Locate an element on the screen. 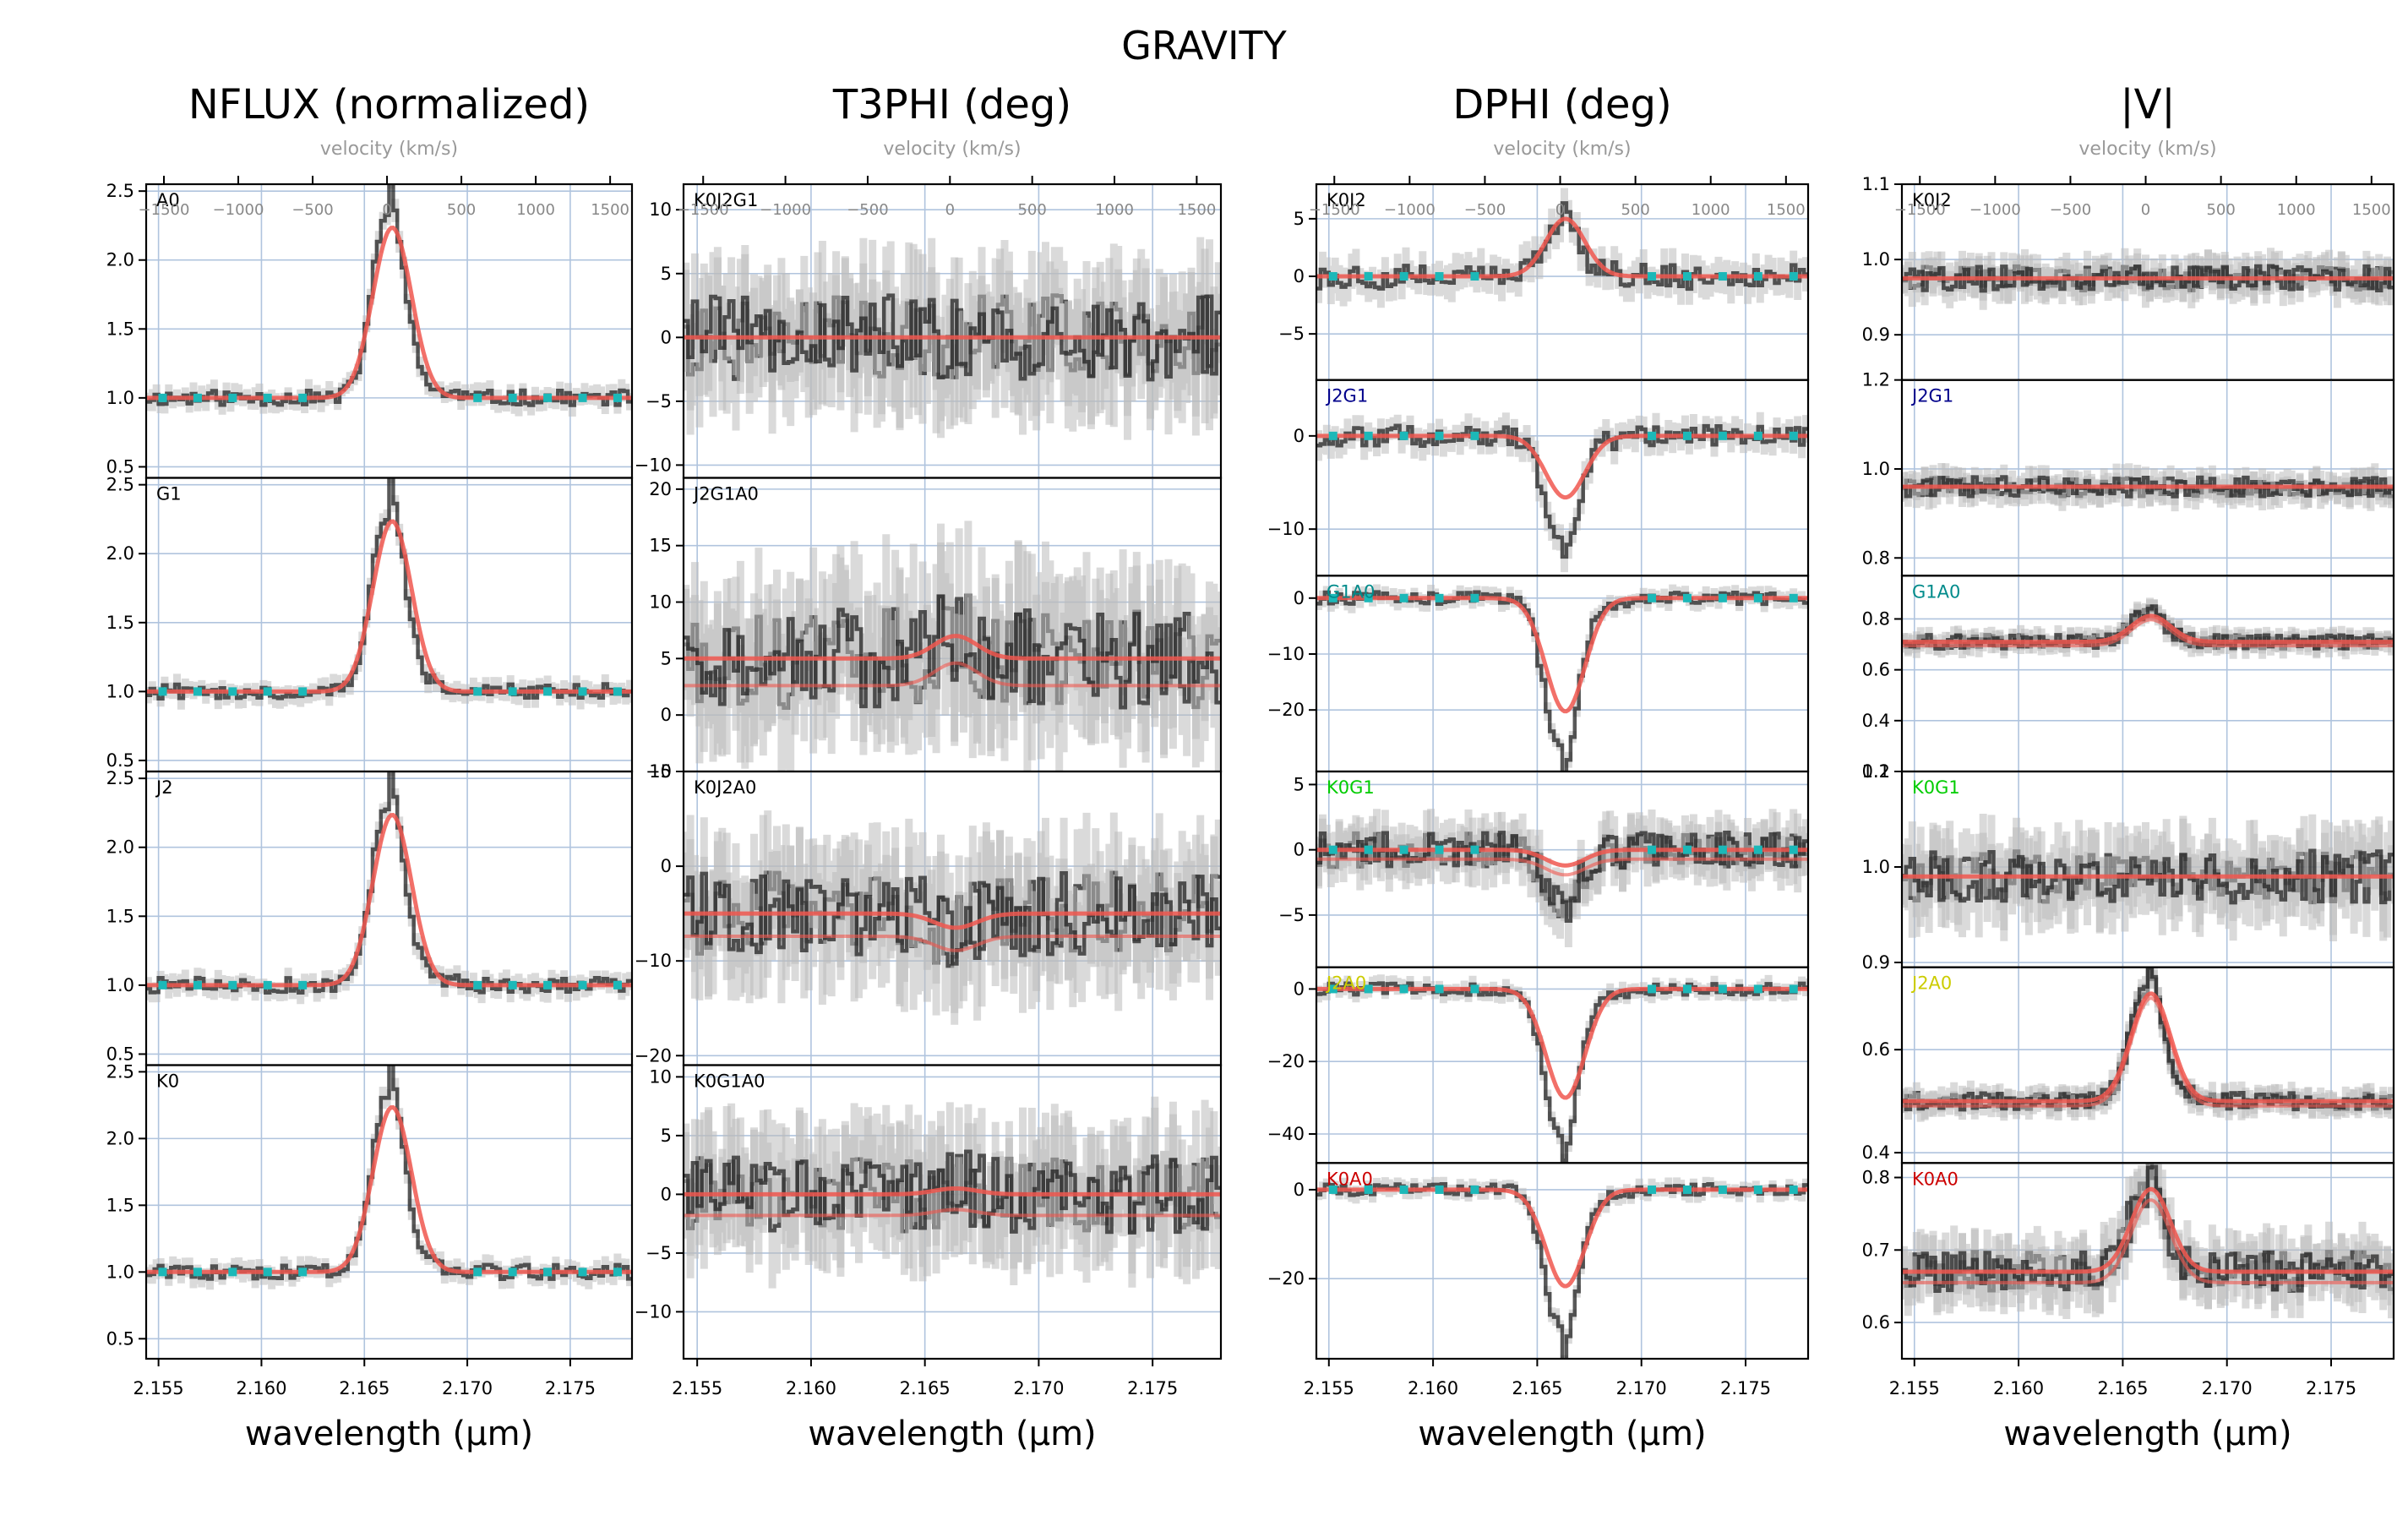 This screenshot has width=2408, height=1521. y-tick-label: 1.5 is located at coordinates (120, 329).